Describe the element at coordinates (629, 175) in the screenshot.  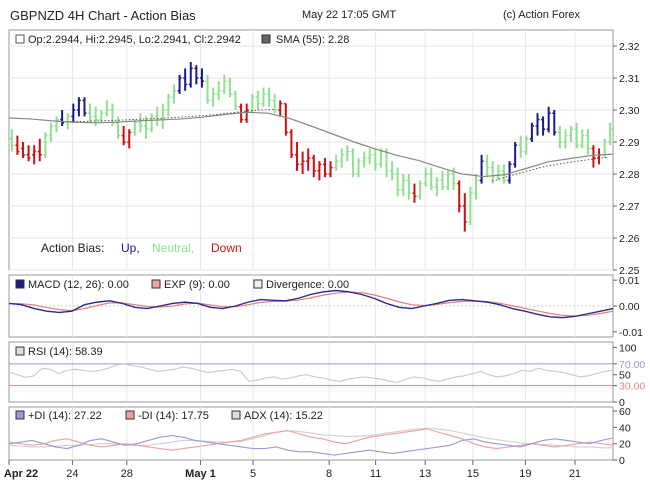
I see `price-ytick-label: 2.28` at that location.